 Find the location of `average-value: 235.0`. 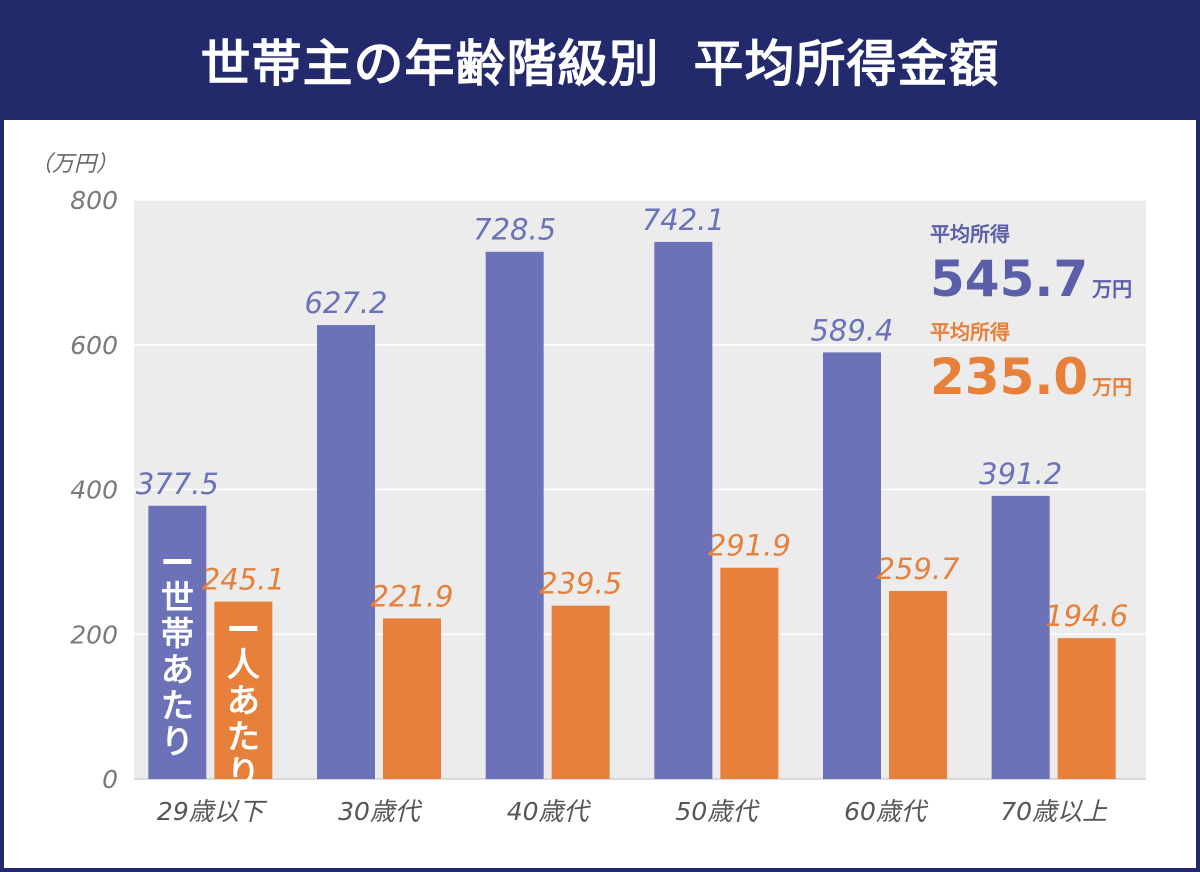

average-value: 235.0 is located at coordinates (1009, 377).